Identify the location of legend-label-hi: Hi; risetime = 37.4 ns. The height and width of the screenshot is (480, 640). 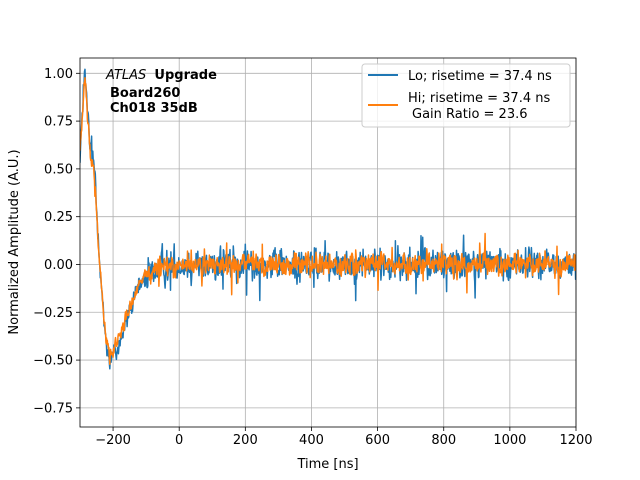
(479, 98).